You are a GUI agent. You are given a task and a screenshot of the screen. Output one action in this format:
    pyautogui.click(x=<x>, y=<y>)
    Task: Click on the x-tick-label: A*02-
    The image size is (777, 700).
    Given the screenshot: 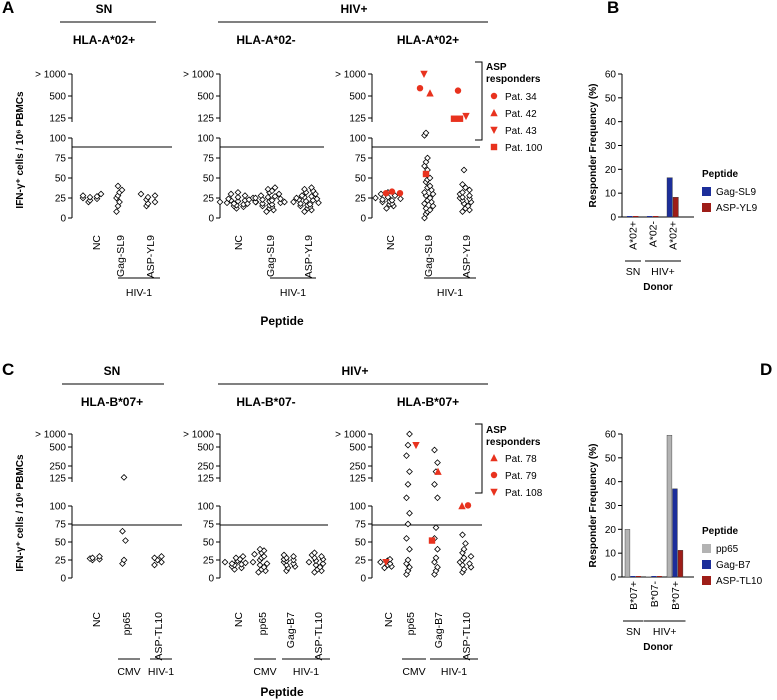 What is the action you would take?
    pyautogui.click(x=654, y=233)
    